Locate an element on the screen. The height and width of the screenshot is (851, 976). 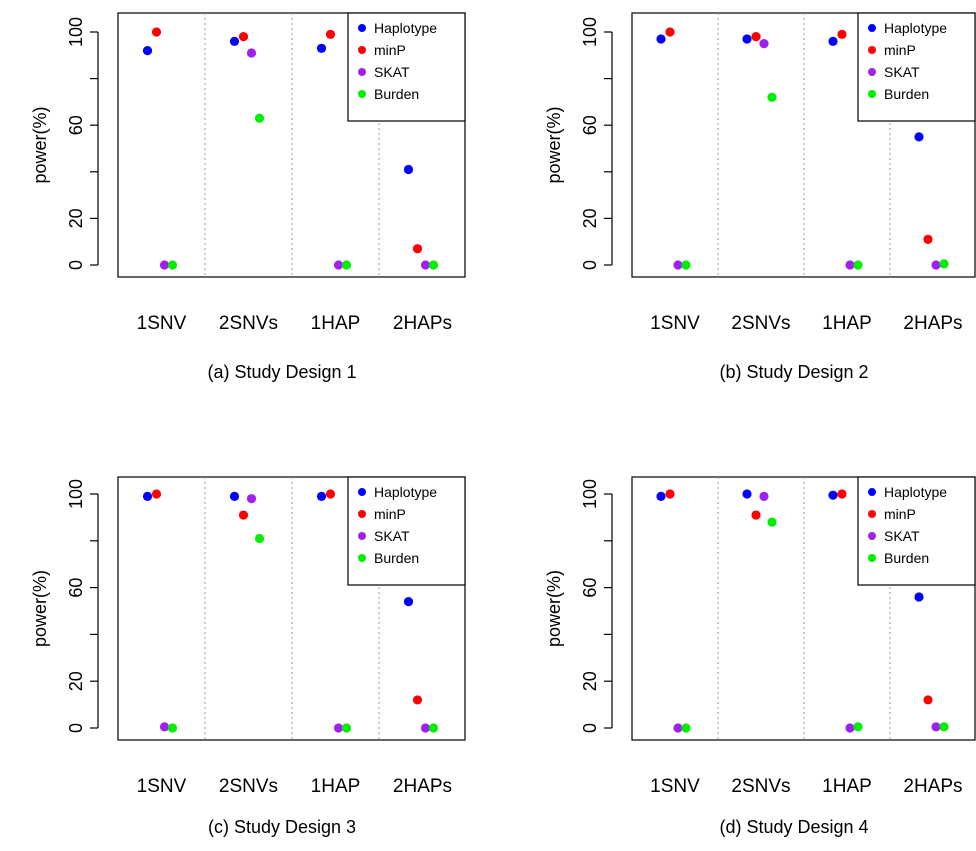
panel-caption: (d) Study Design 4 is located at coordinates (793, 827).